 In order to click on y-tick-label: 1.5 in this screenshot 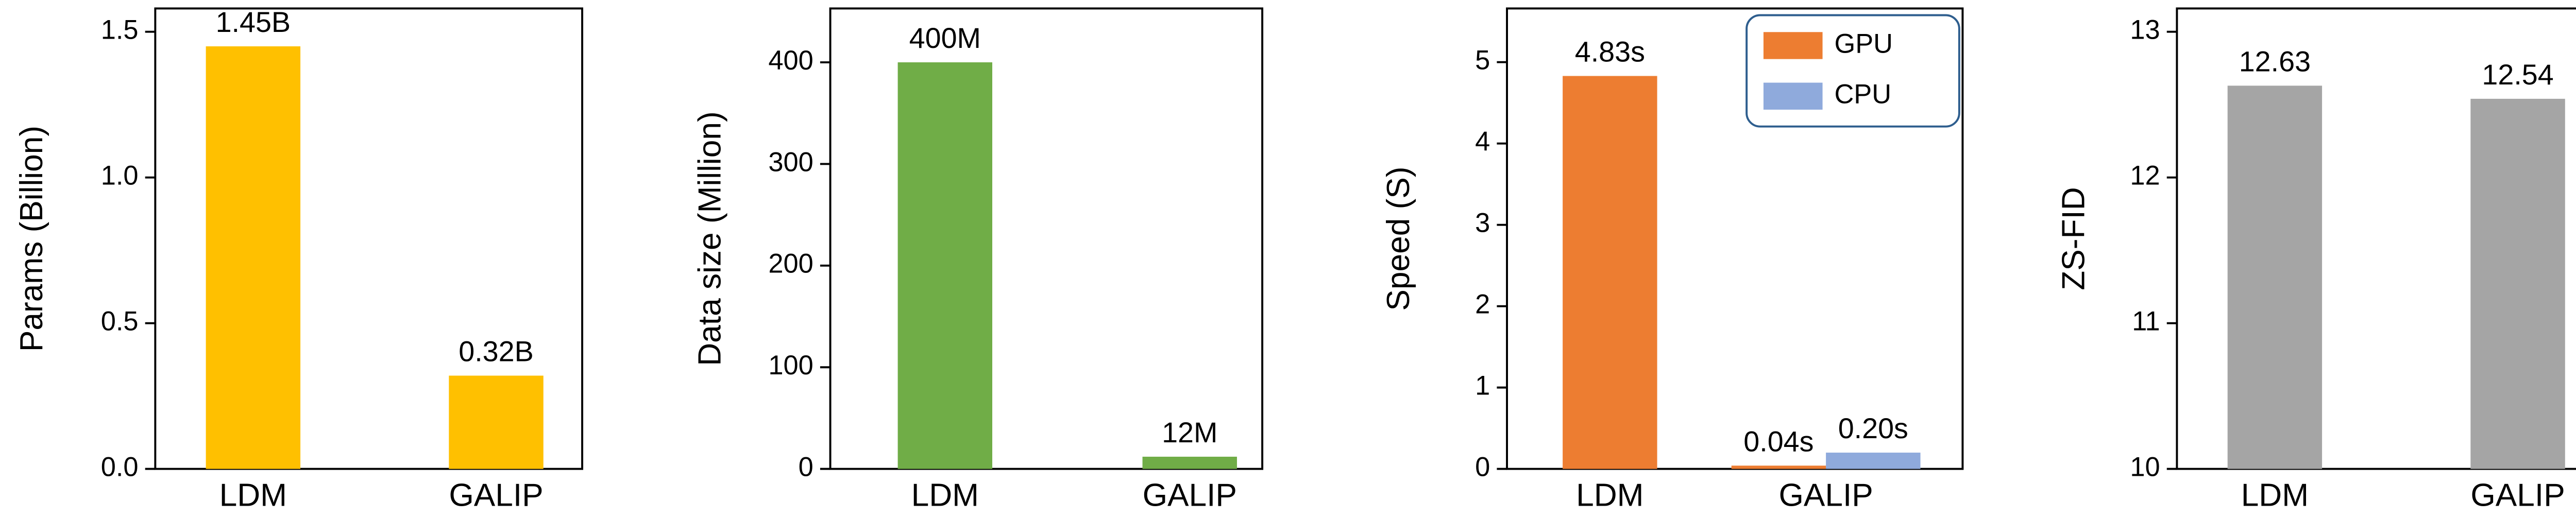, I will do `click(120, 30)`.